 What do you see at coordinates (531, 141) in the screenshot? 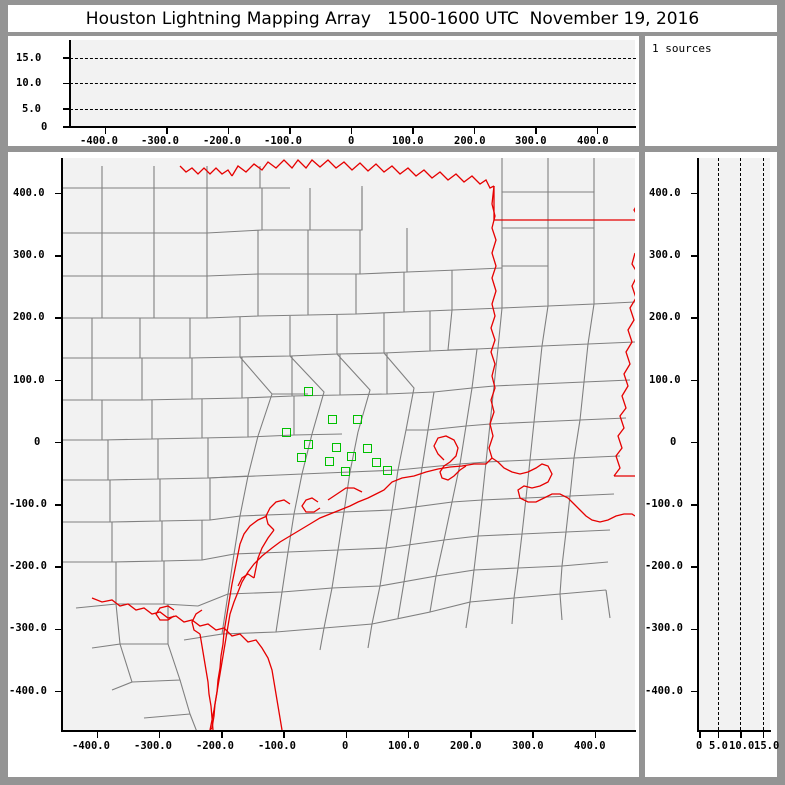
I see `xtick-label-300: 300.0` at bounding box center [531, 141].